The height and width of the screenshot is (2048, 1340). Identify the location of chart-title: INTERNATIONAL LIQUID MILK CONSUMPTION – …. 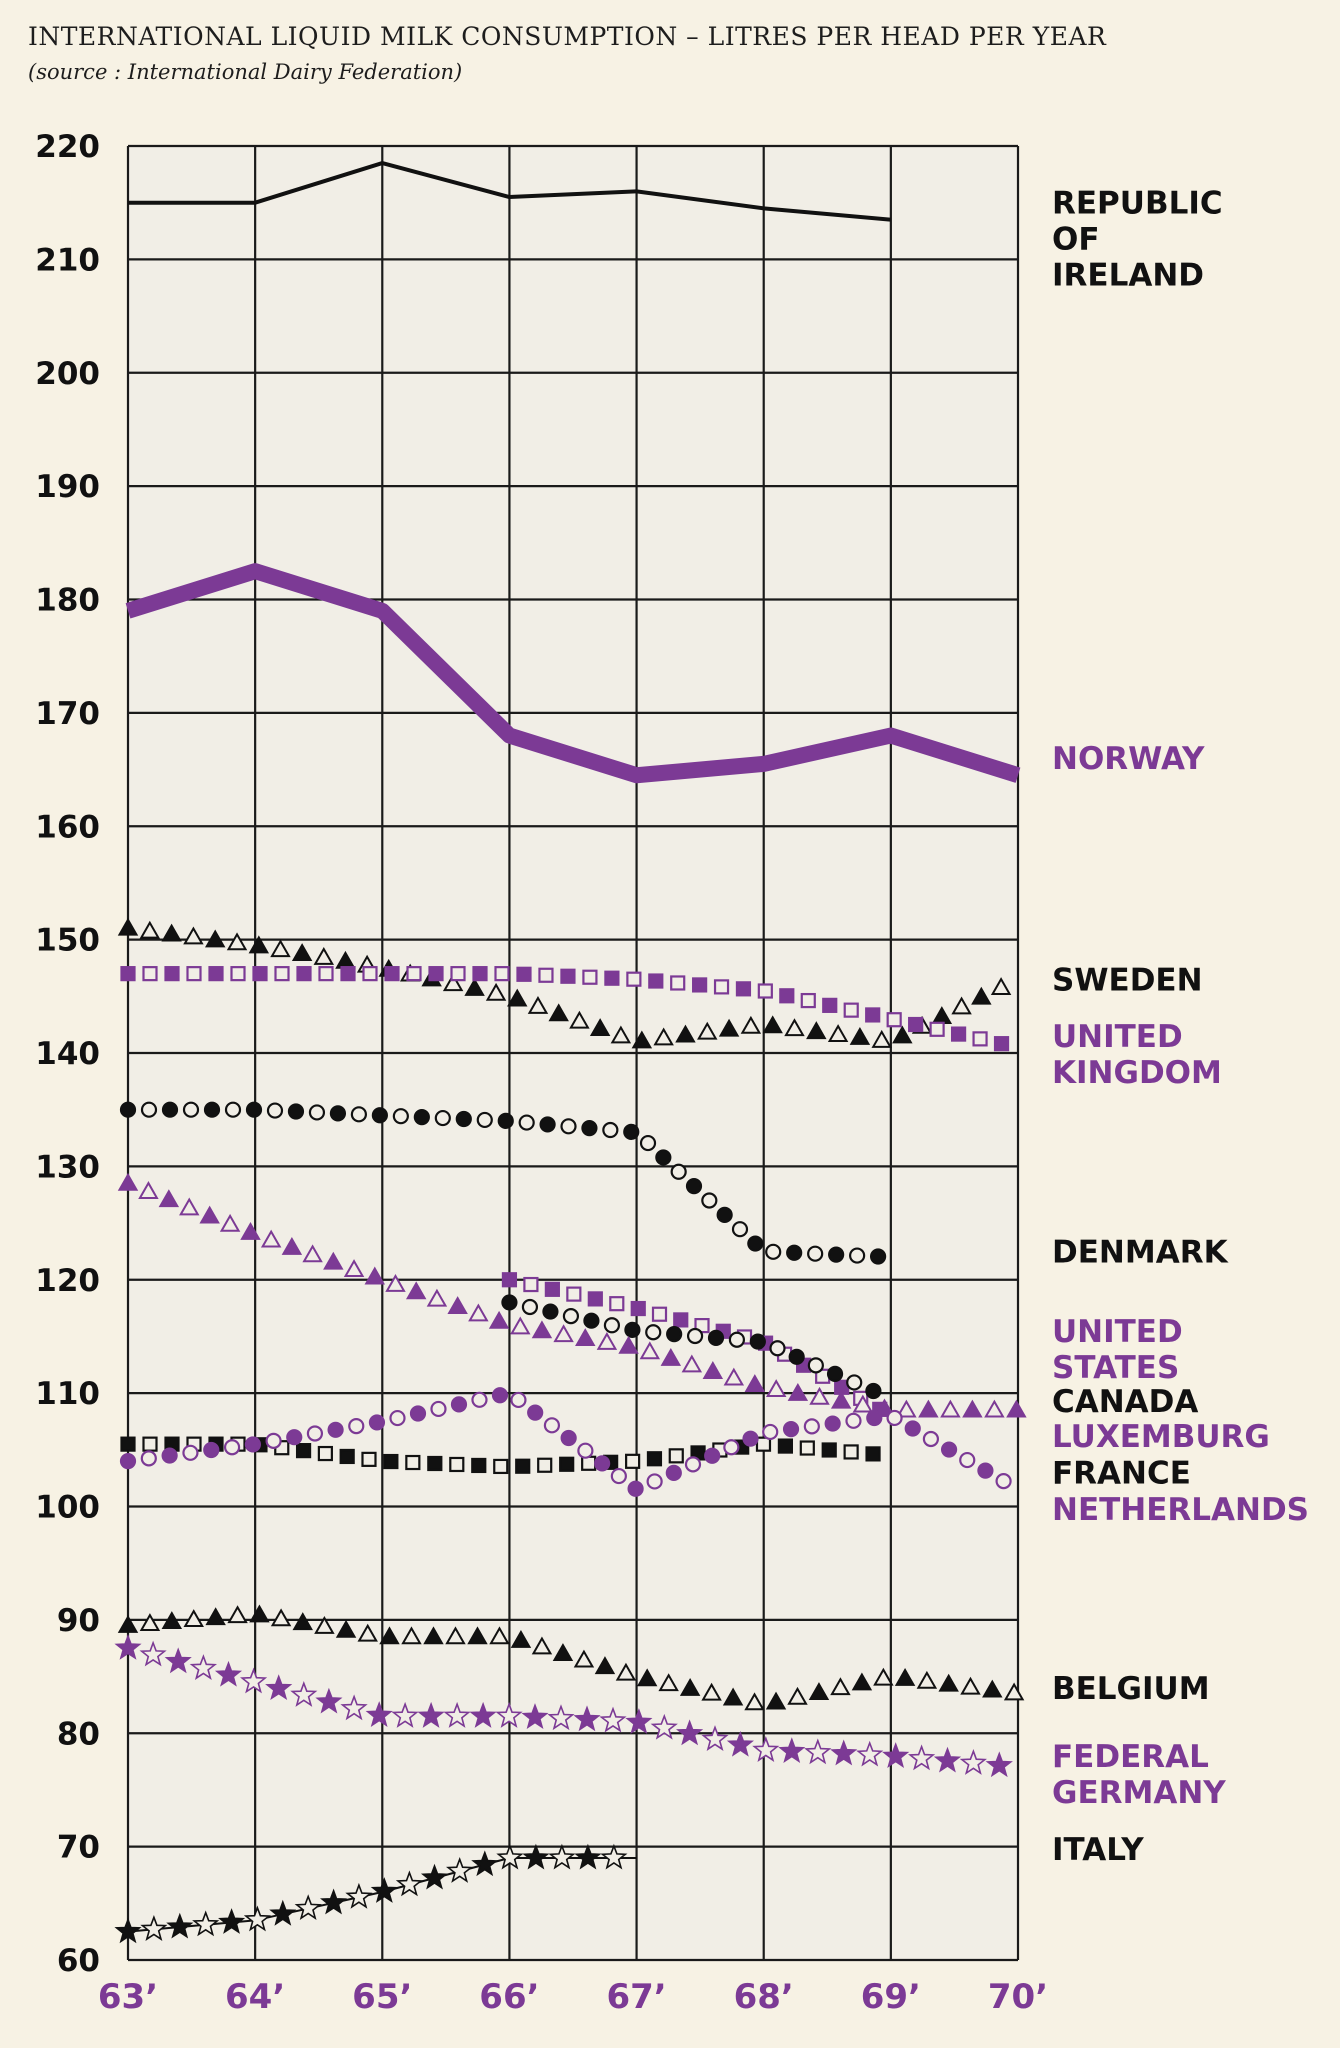
(567, 36).